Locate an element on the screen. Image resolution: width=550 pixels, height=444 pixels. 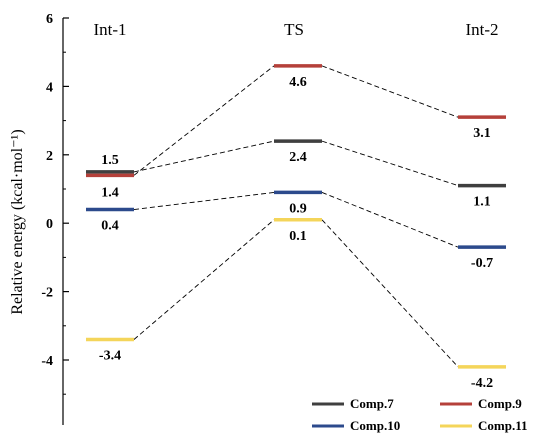
data-label: 0.4 is located at coordinates (110, 226).